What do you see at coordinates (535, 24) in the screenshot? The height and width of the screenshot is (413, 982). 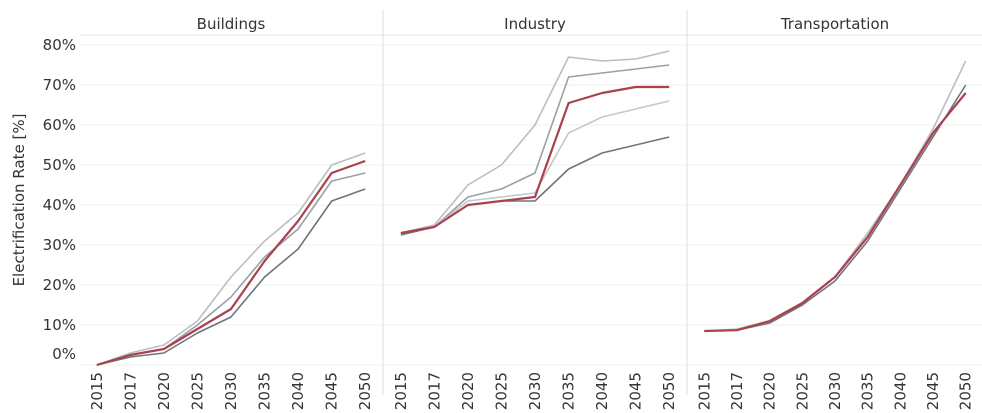 I see `panel-title: Industry` at bounding box center [535, 24].